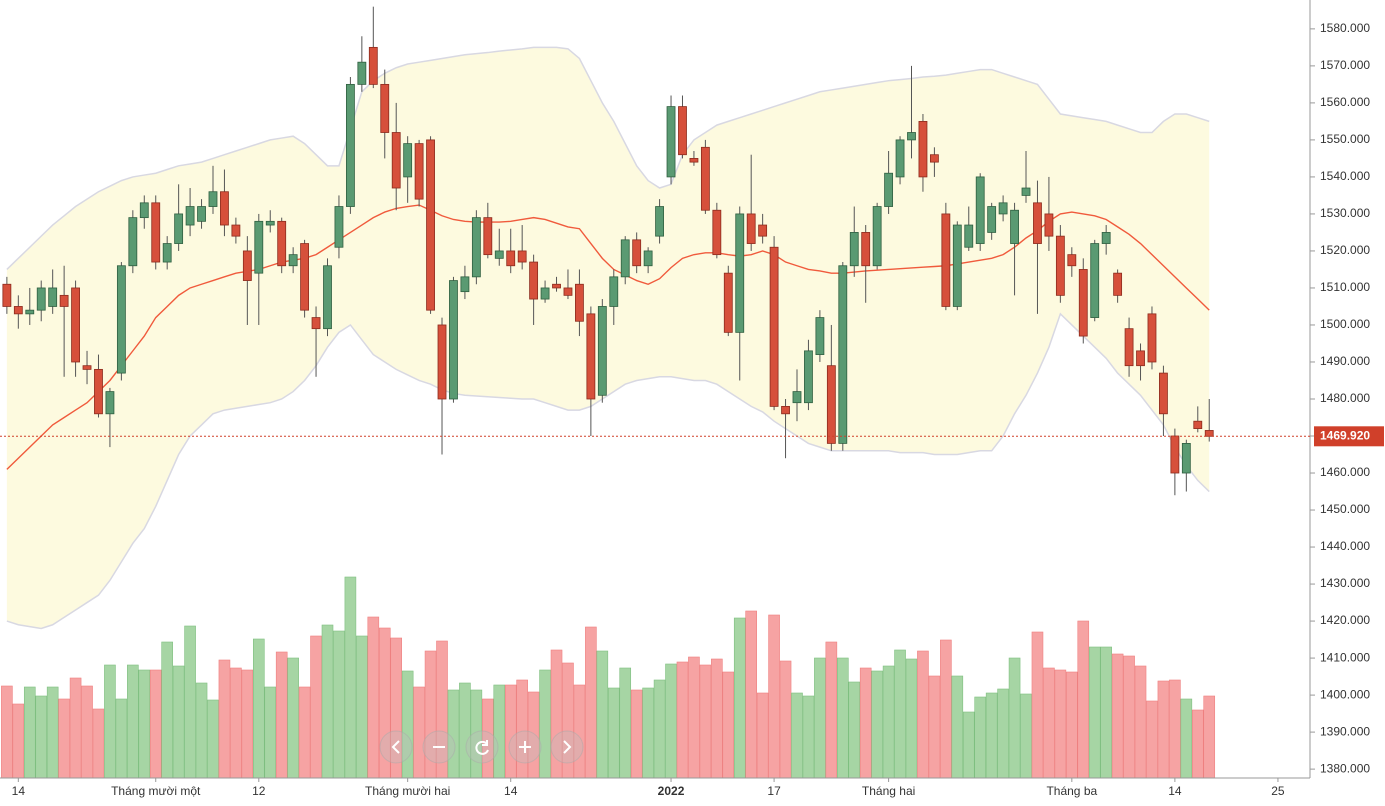 The width and height of the screenshot is (1385, 806). I want to click on zoom-in-button, so click(525, 747).